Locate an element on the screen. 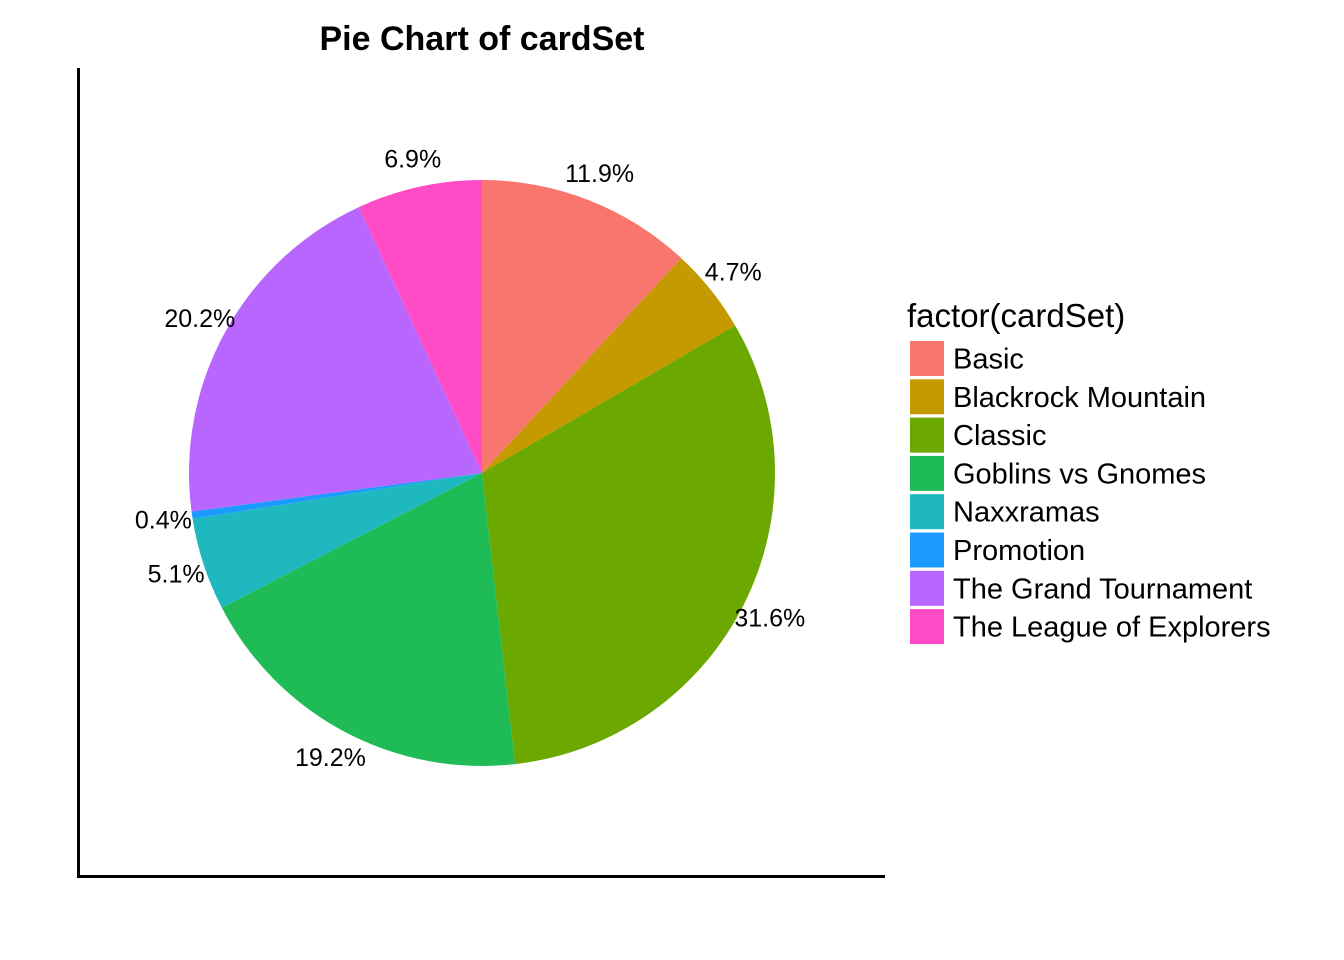 Image resolution: width=1344 pixels, height=960 pixels. pie-slice-basic is located at coordinates (582, 326).